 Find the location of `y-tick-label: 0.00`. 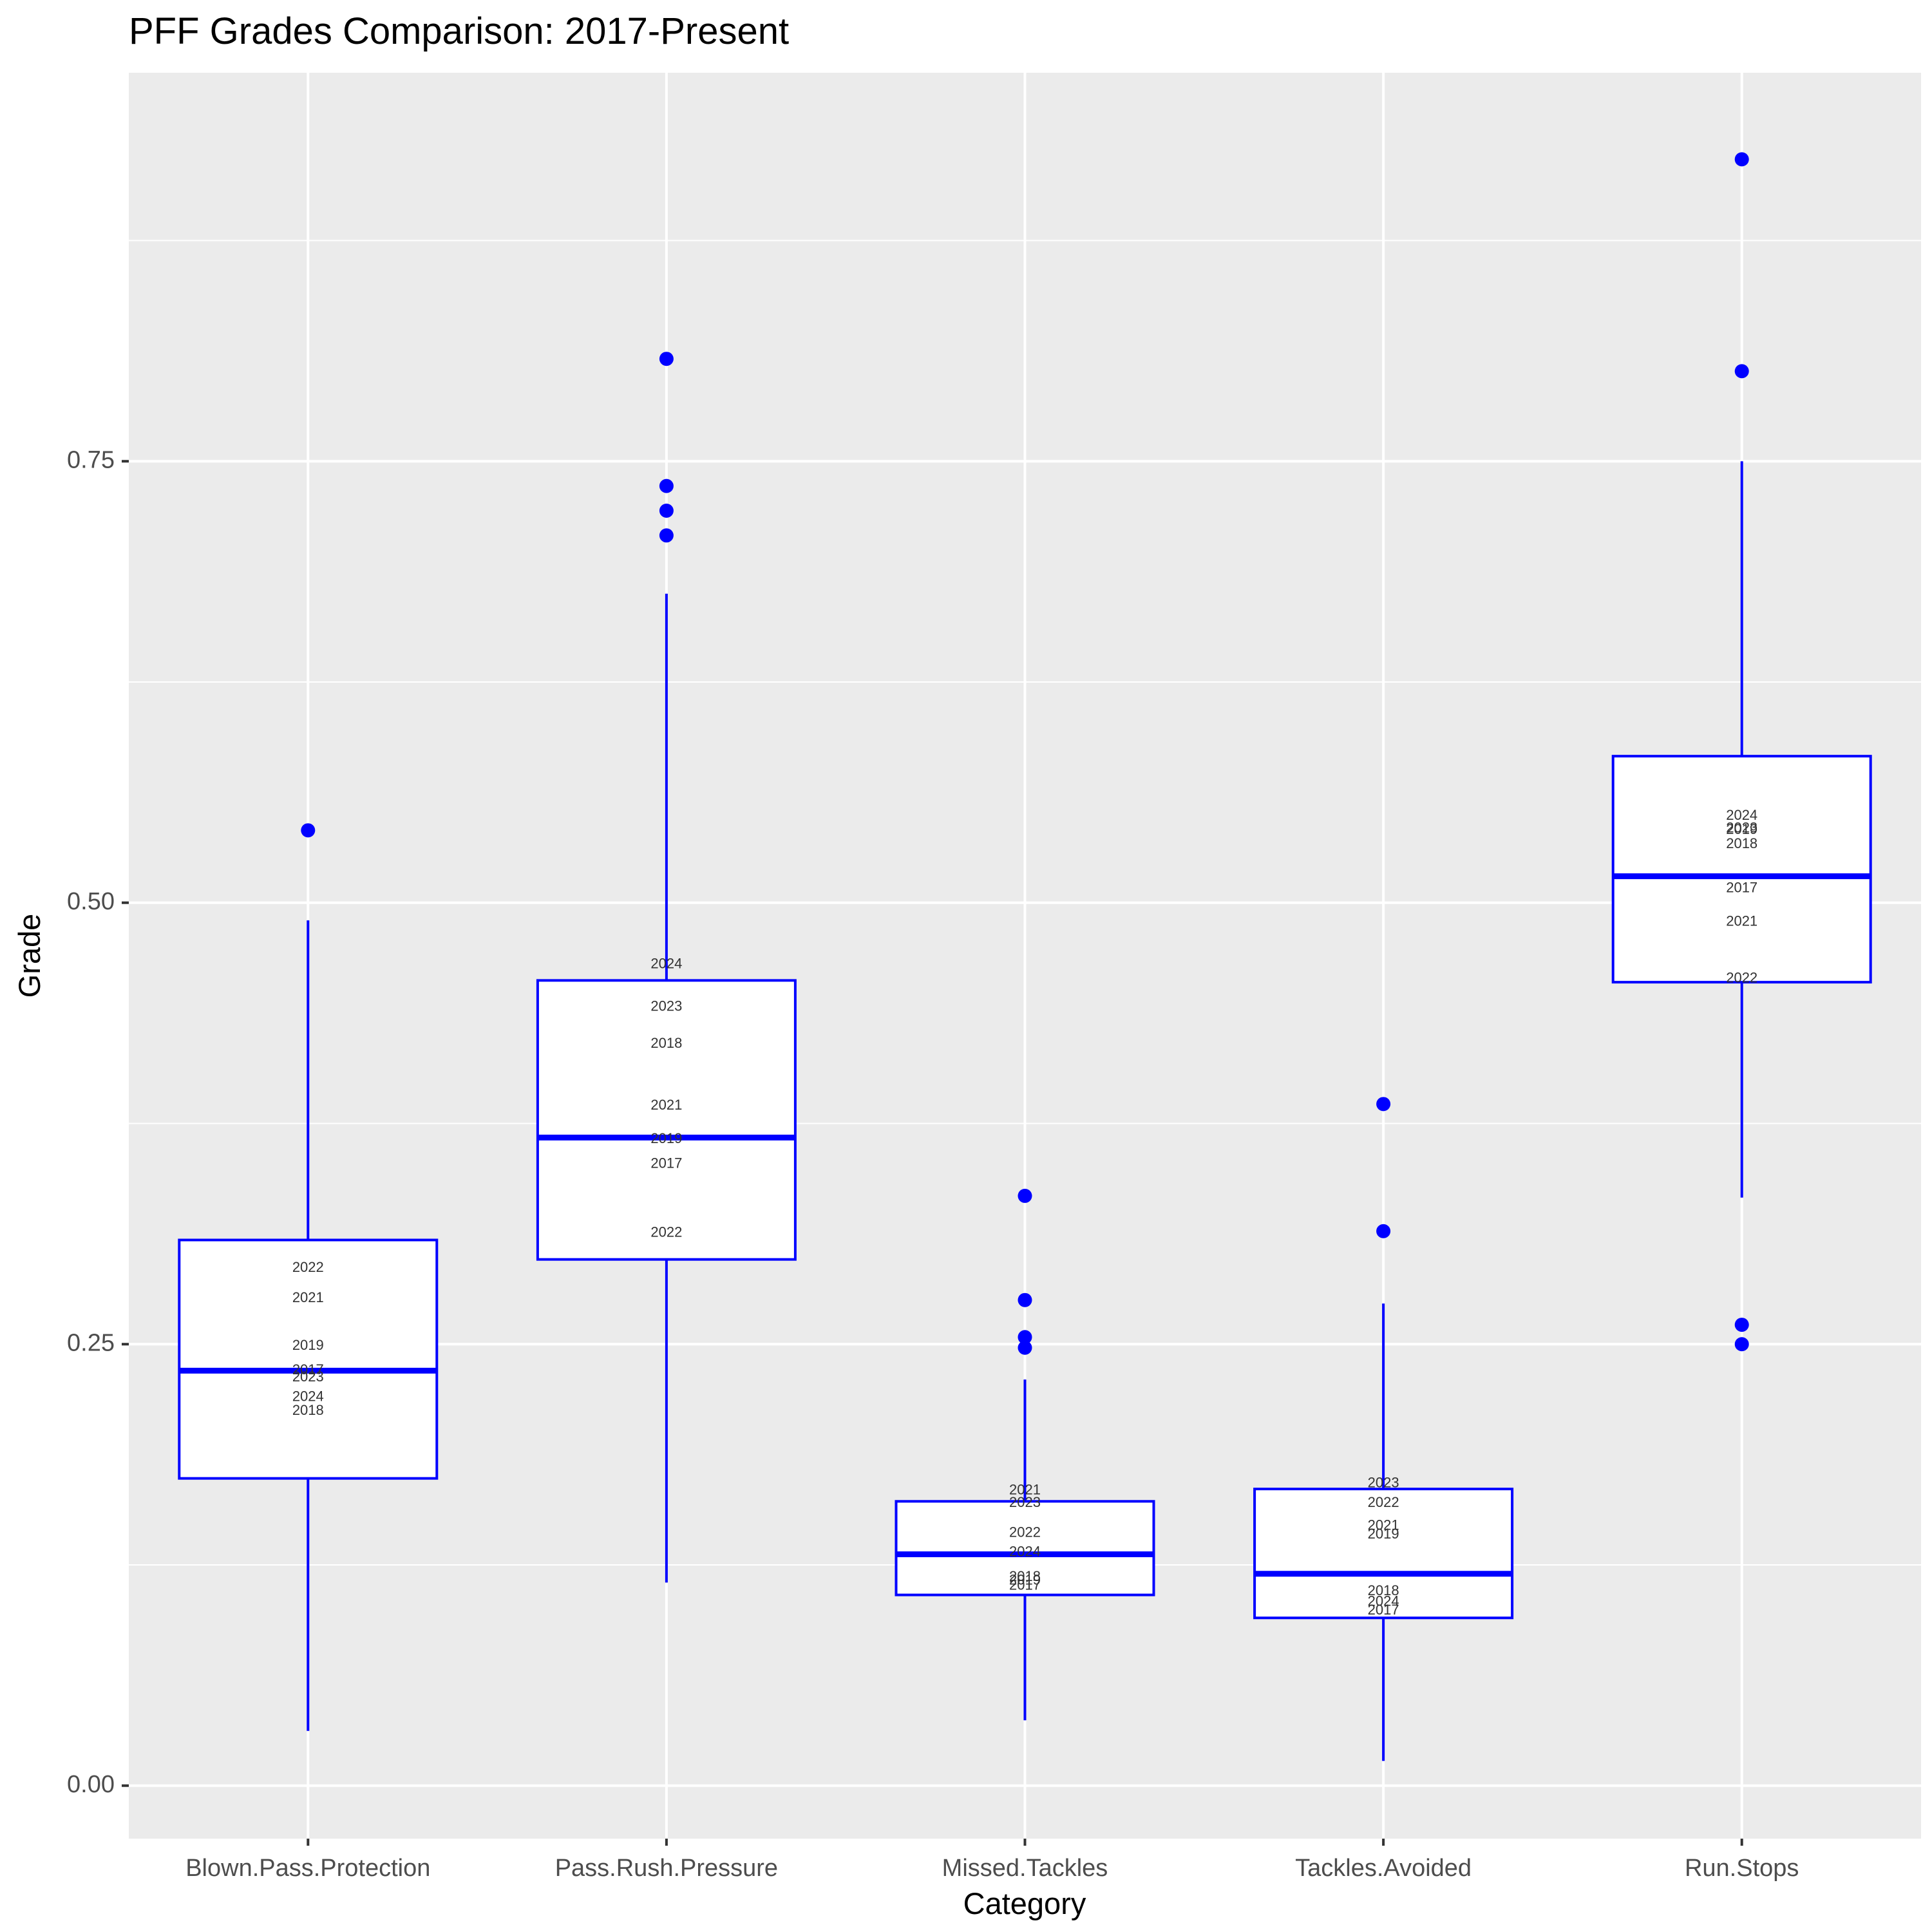

y-tick-label: 0.00 is located at coordinates (91, 1785).